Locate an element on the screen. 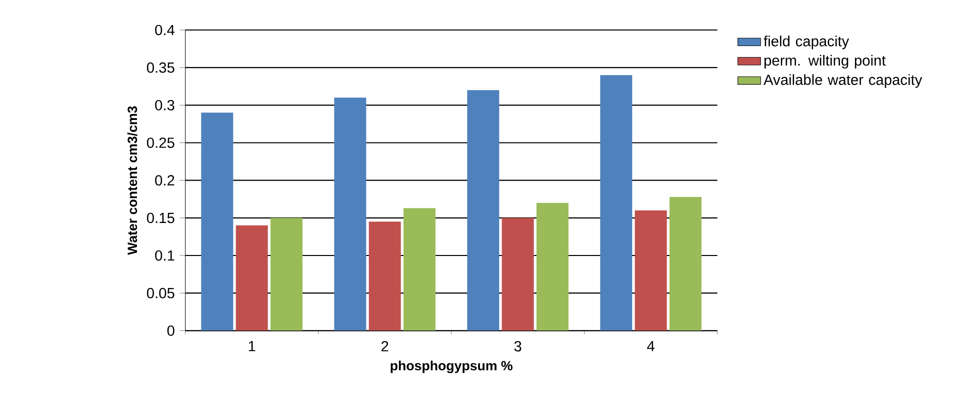 Image resolution: width=960 pixels, height=418 pixels. x-tick-label: 4 is located at coordinates (650, 346).